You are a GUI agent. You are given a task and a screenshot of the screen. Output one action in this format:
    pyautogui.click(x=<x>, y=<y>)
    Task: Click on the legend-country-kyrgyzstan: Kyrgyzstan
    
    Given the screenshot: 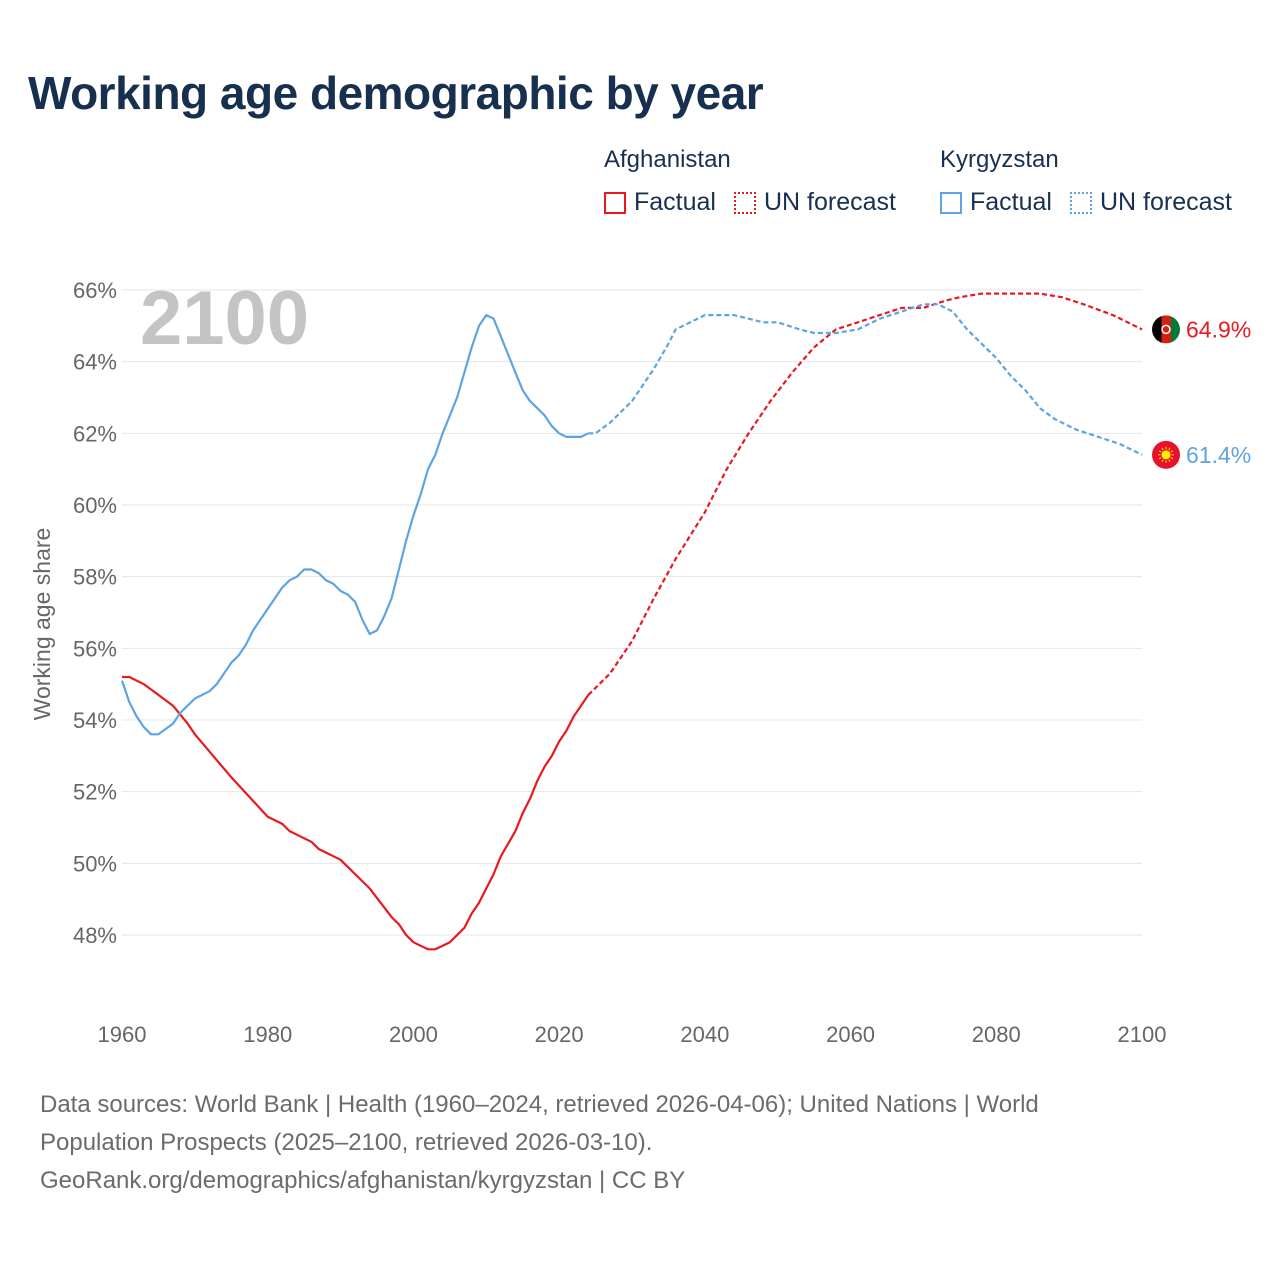 What is the action you would take?
    pyautogui.click(x=999, y=159)
    